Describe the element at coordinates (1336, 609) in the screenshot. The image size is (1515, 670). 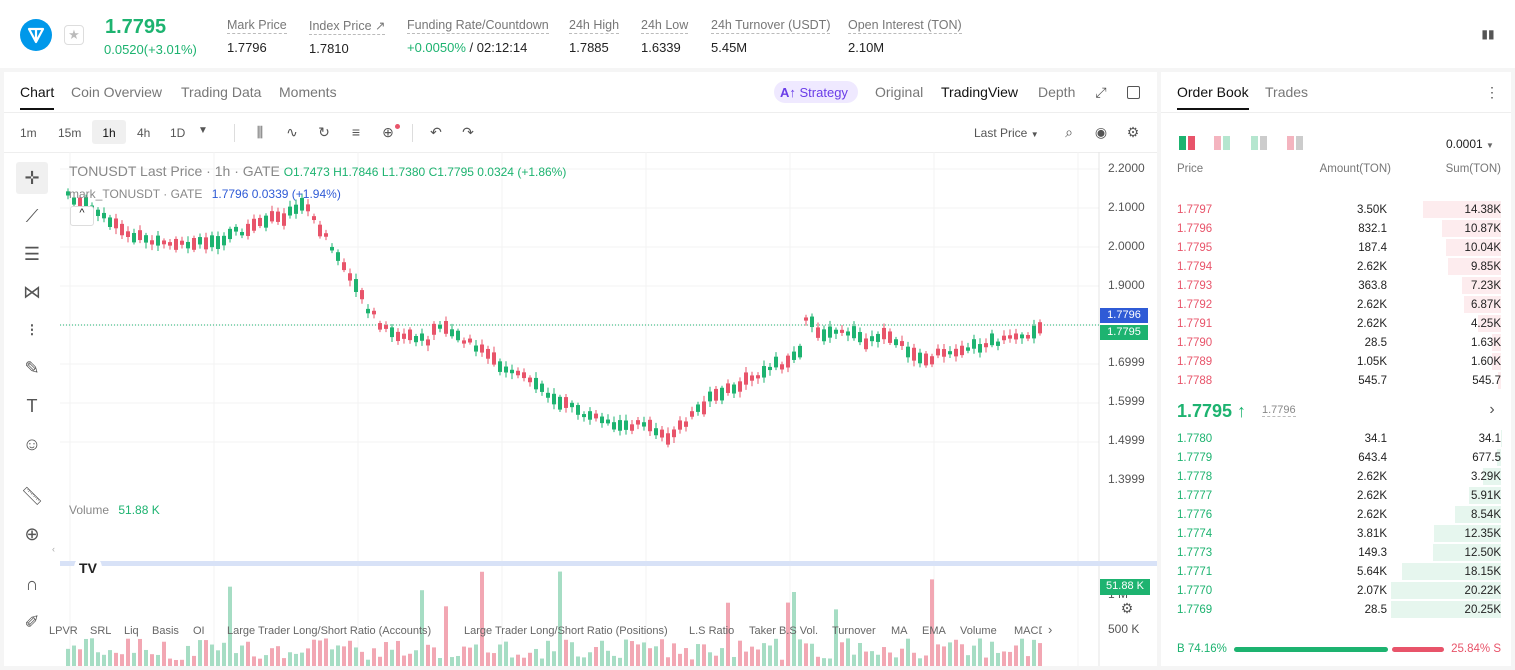
I see `bid-row: 1.7769 28.5 20.25K` at that location.